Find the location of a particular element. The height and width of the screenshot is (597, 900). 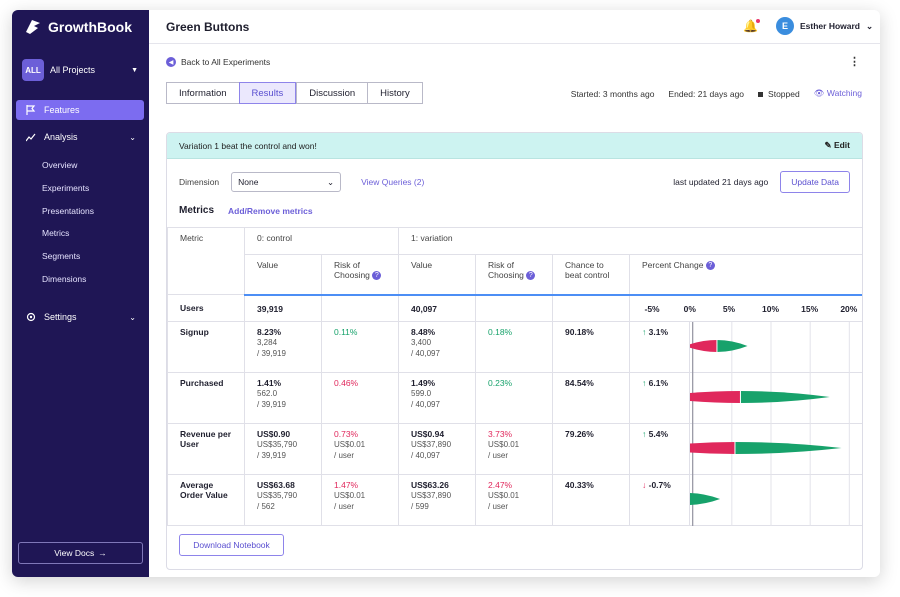

ci-positive-half is located at coordinates (732, 346).